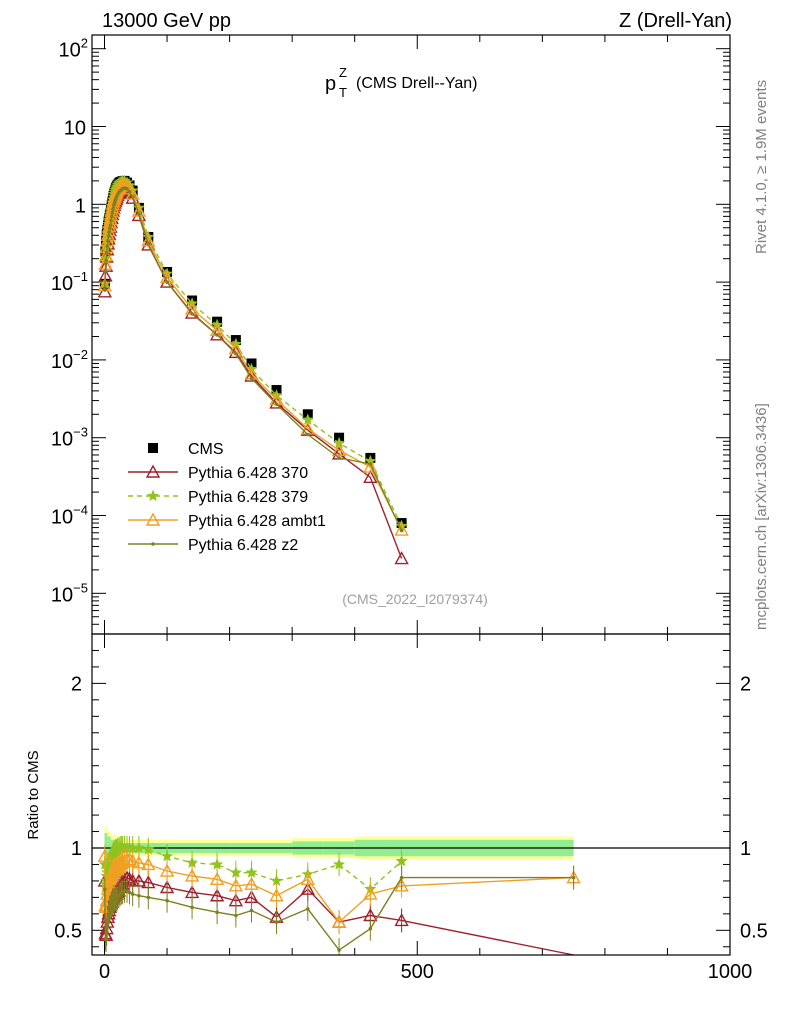  Describe the element at coordinates (73, 49) in the screenshot. I see `y-tick-label: 10²` at that location.